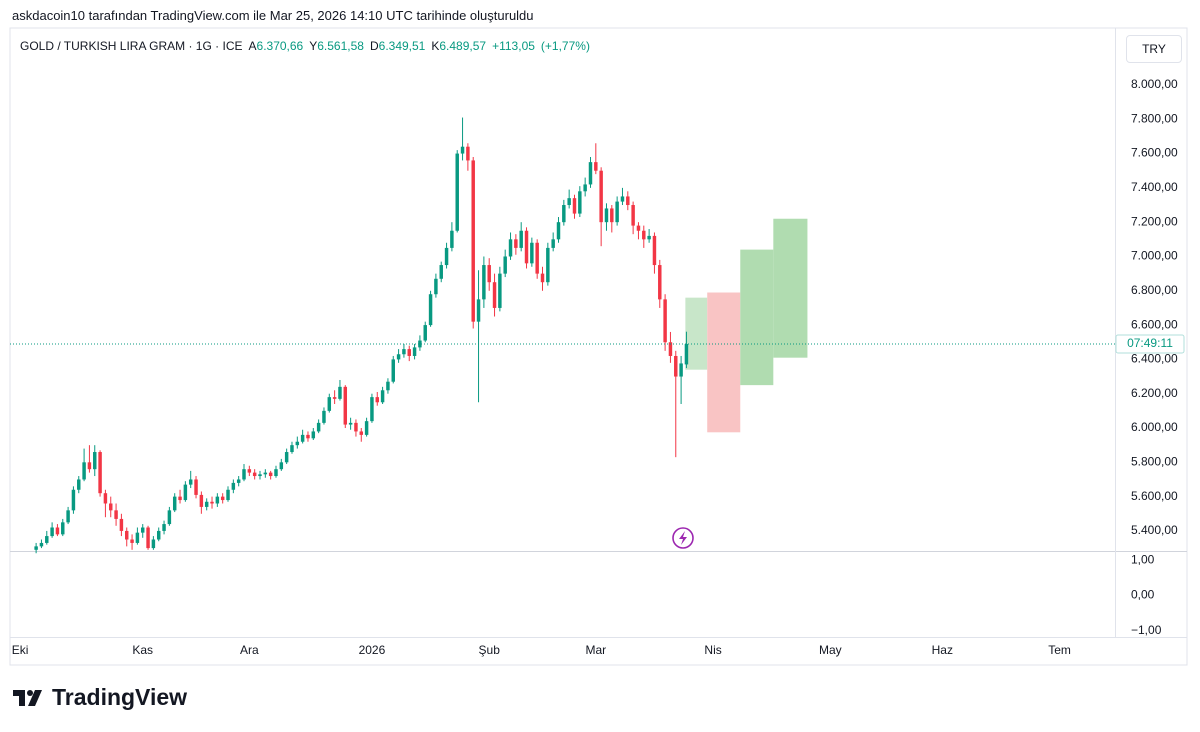  What do you see at coordinates (1143, 595) in the screenshot?
I see `y-tick-label: 0,00` at bounding box center [1143, 595].